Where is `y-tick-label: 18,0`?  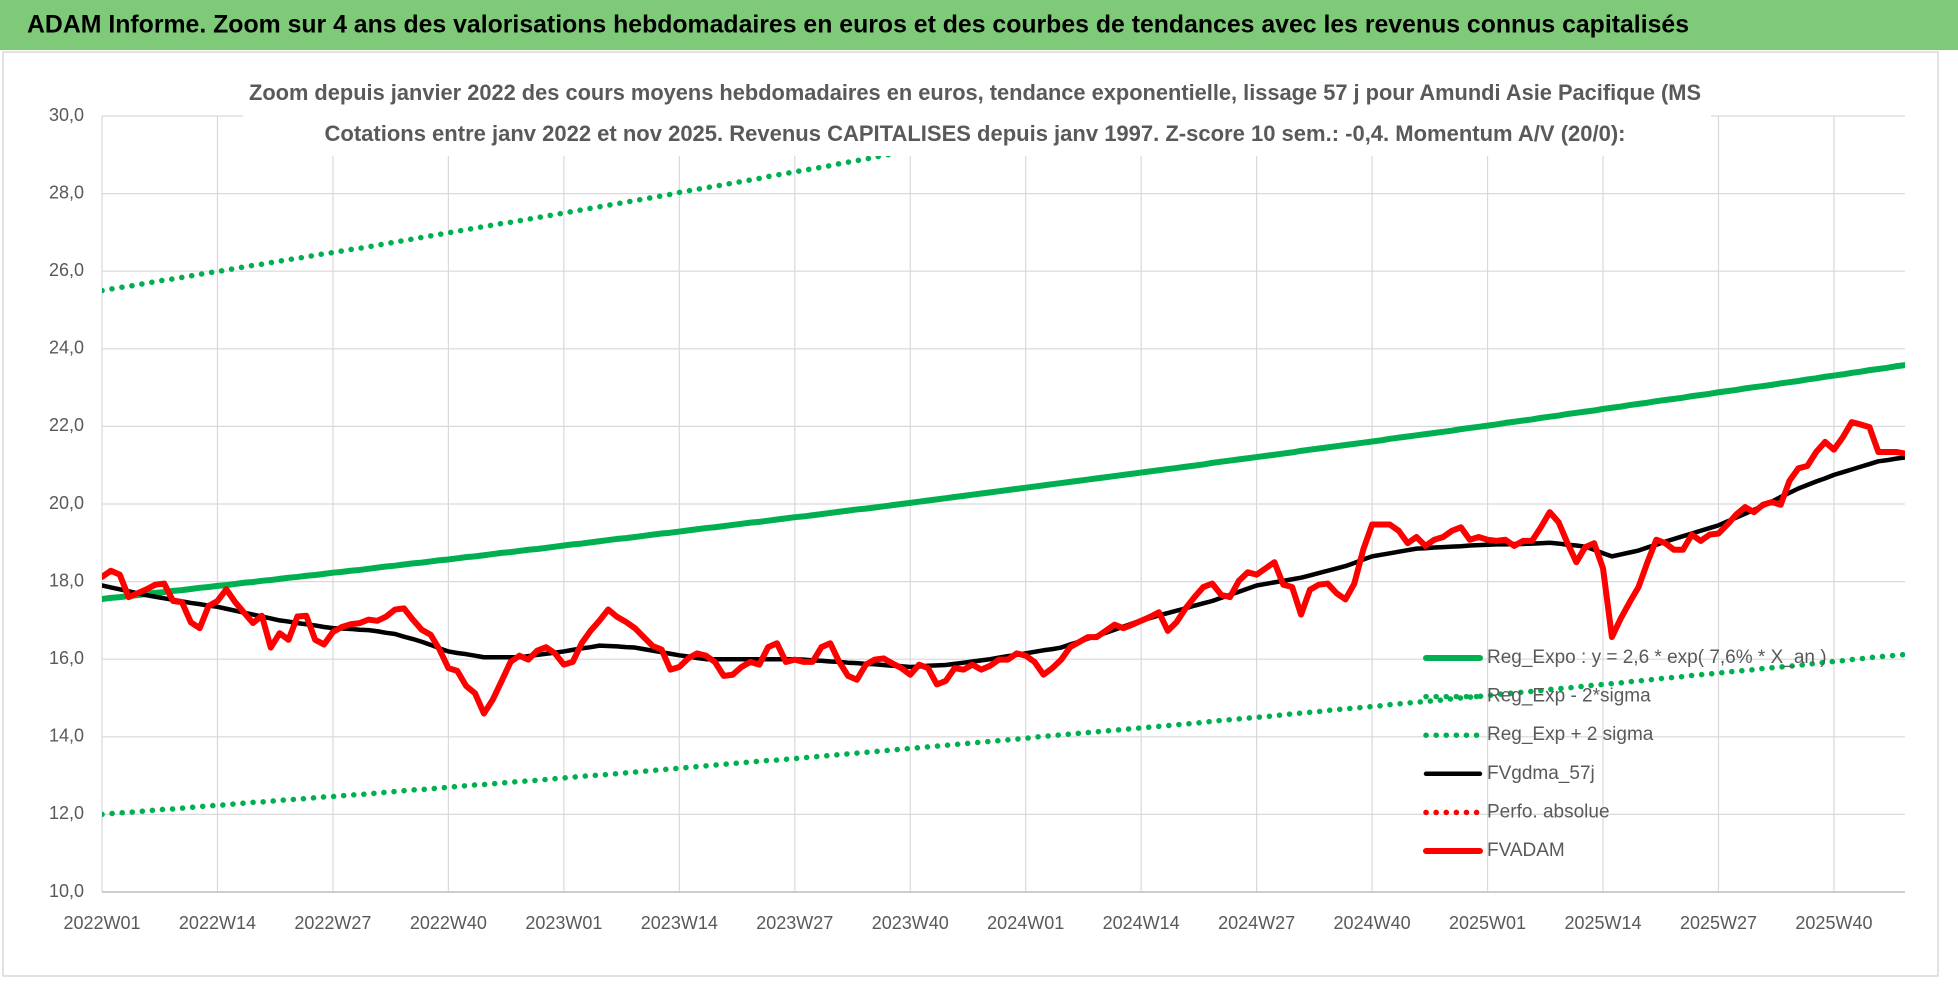
y-tick-label: 18,0 is located at coordinates (66, 580).